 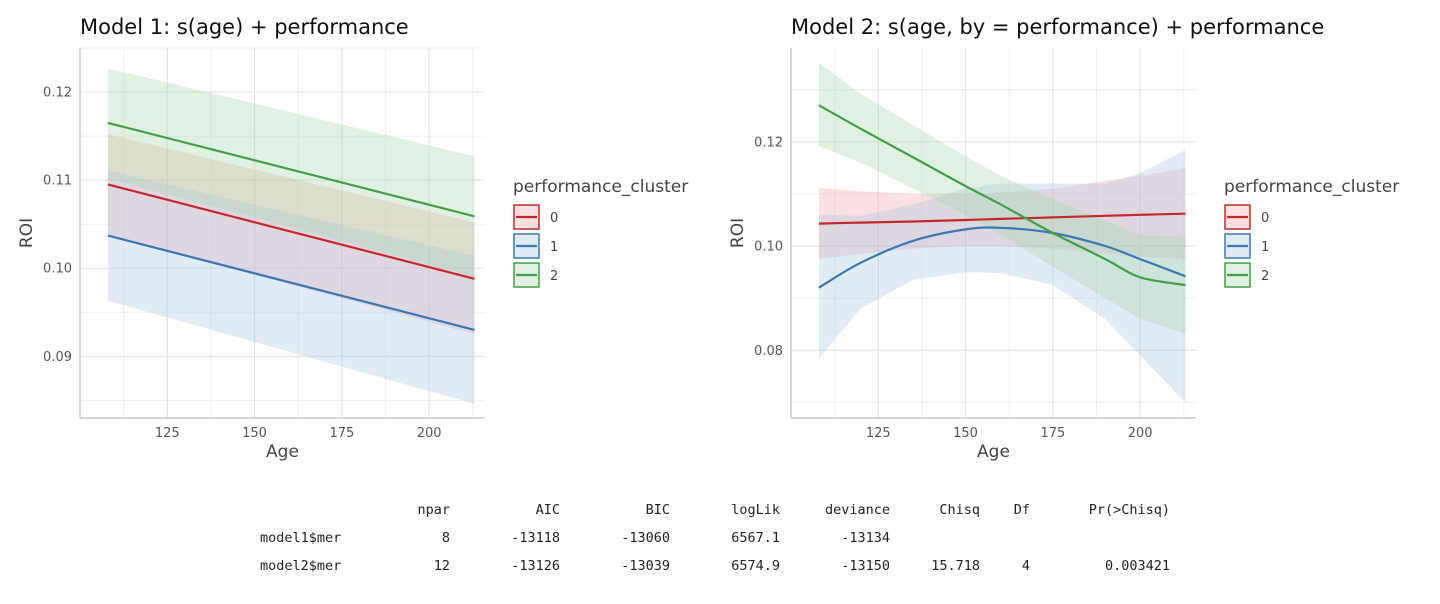 I want to click on anova-row-name: model1$mer, so click(x=301, y=538).